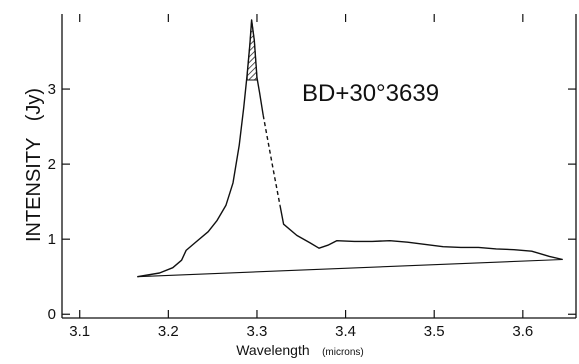 The image size is (579, 364). Describe the element at coordinates (79, 331) in the screenshot. I see `x-tick-label: 3.1` at that location.